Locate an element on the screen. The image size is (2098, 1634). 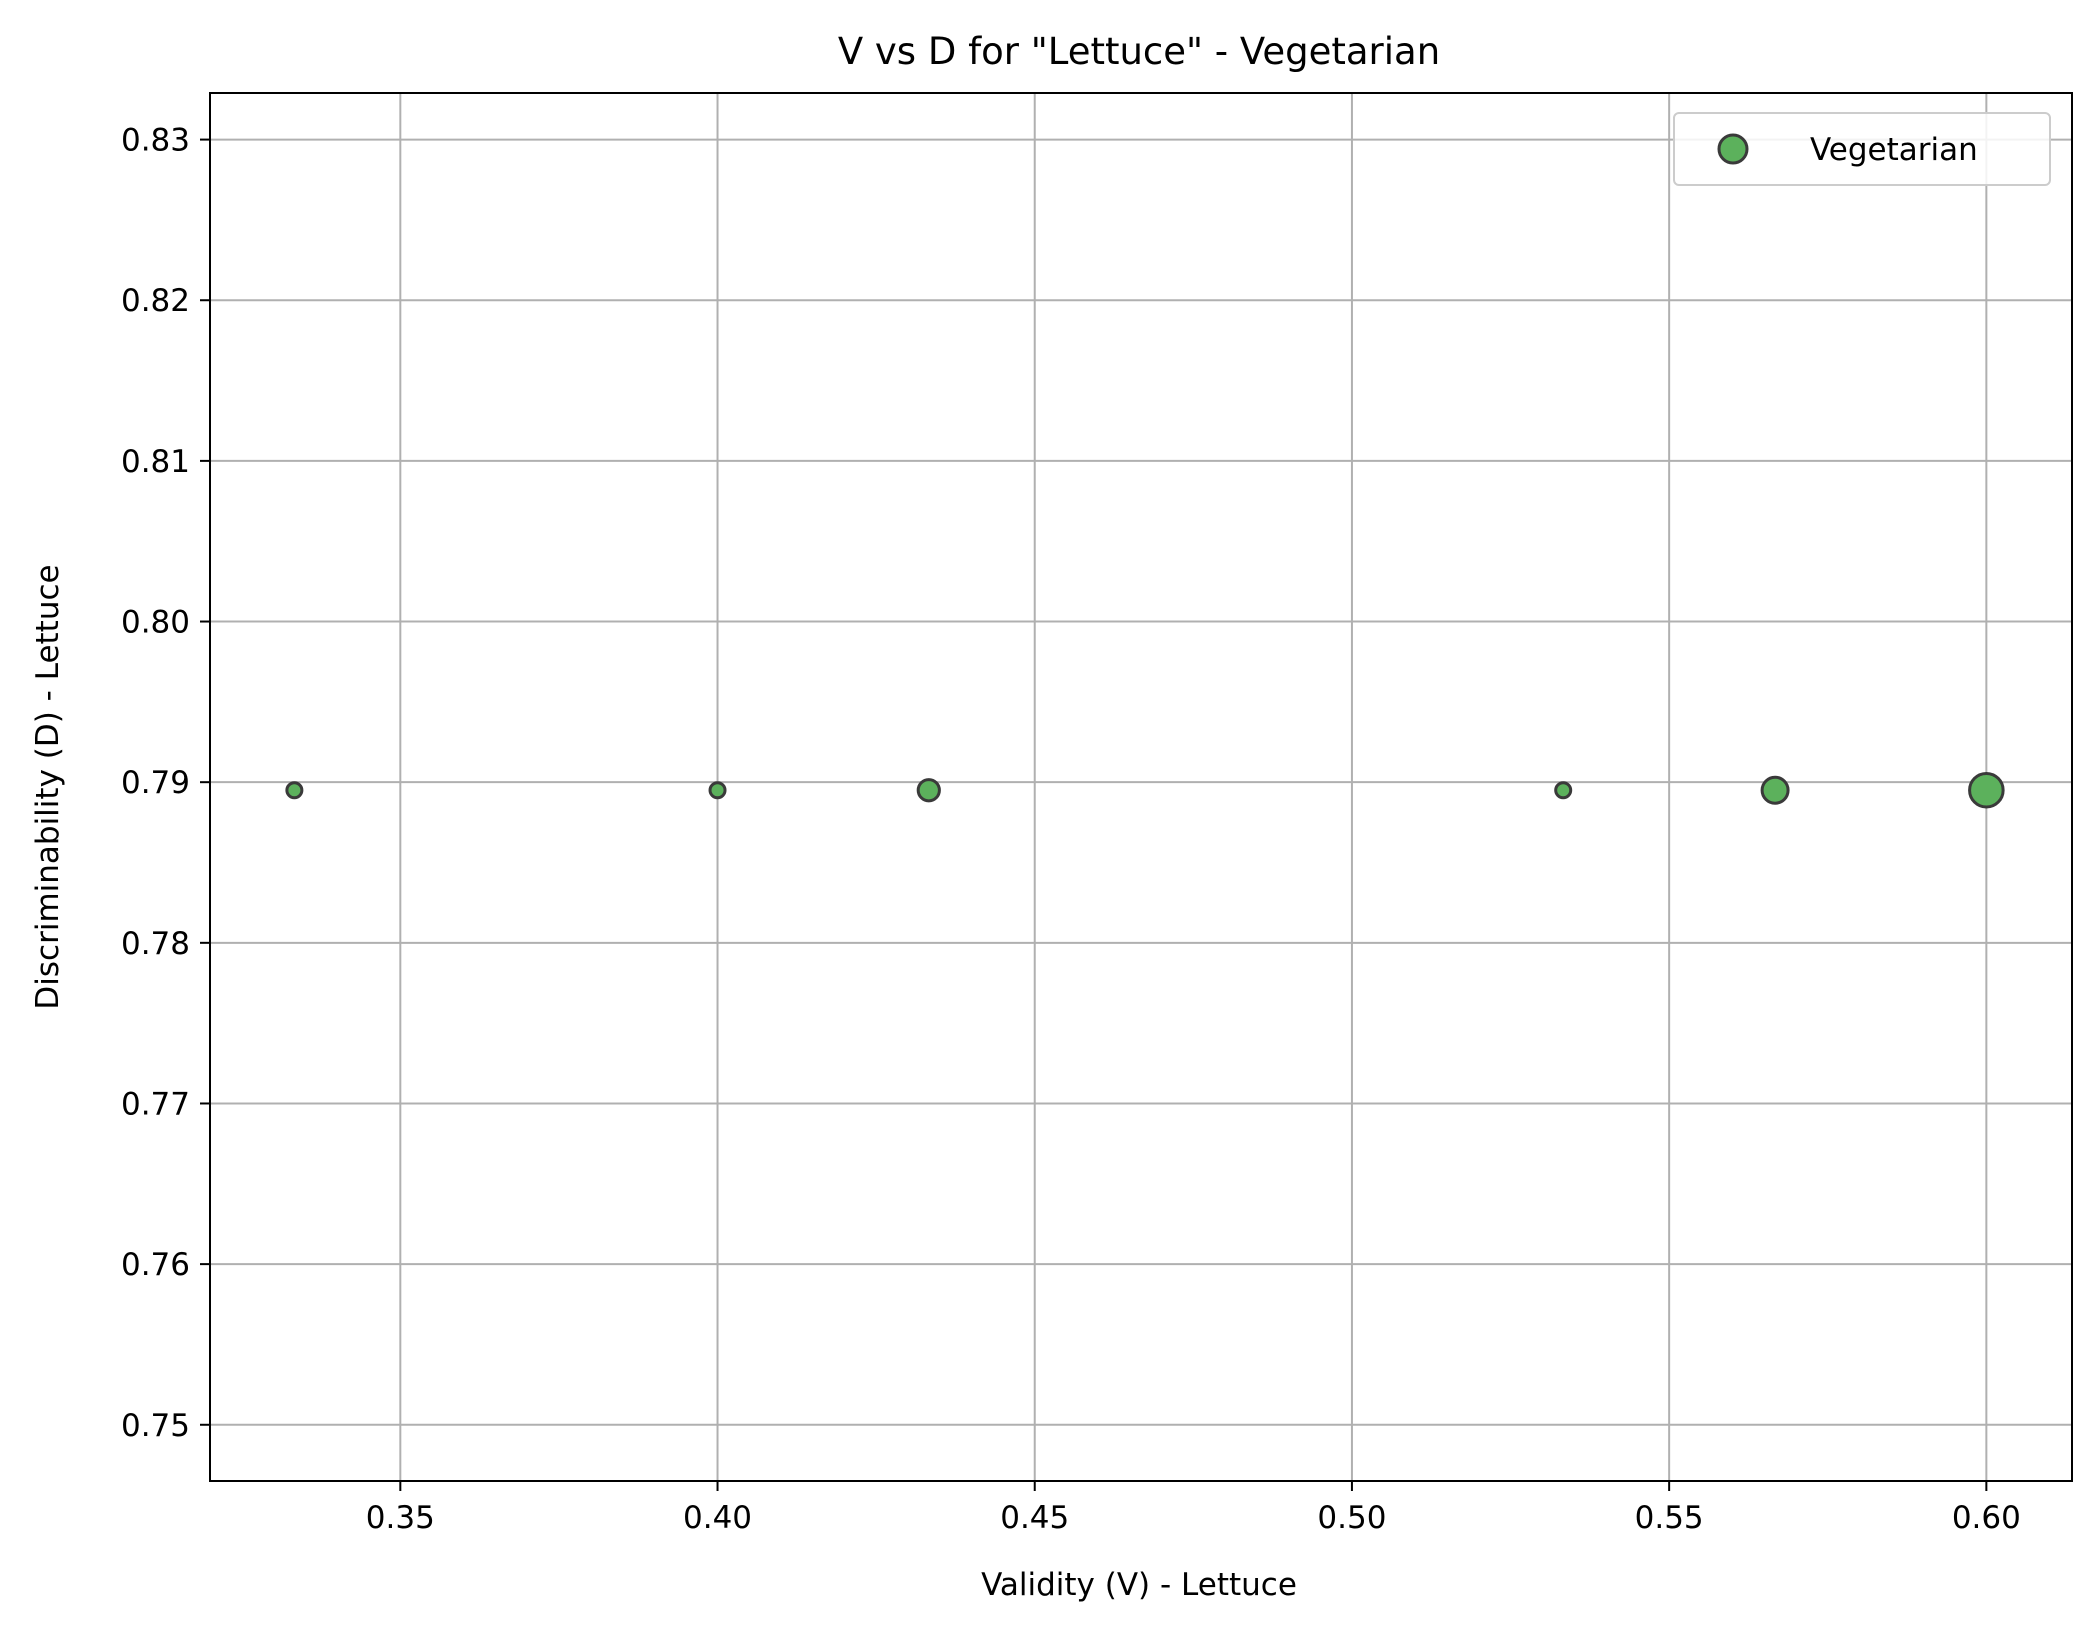
x-tick-label: 0.35 is located at coordinates (400, 1518).